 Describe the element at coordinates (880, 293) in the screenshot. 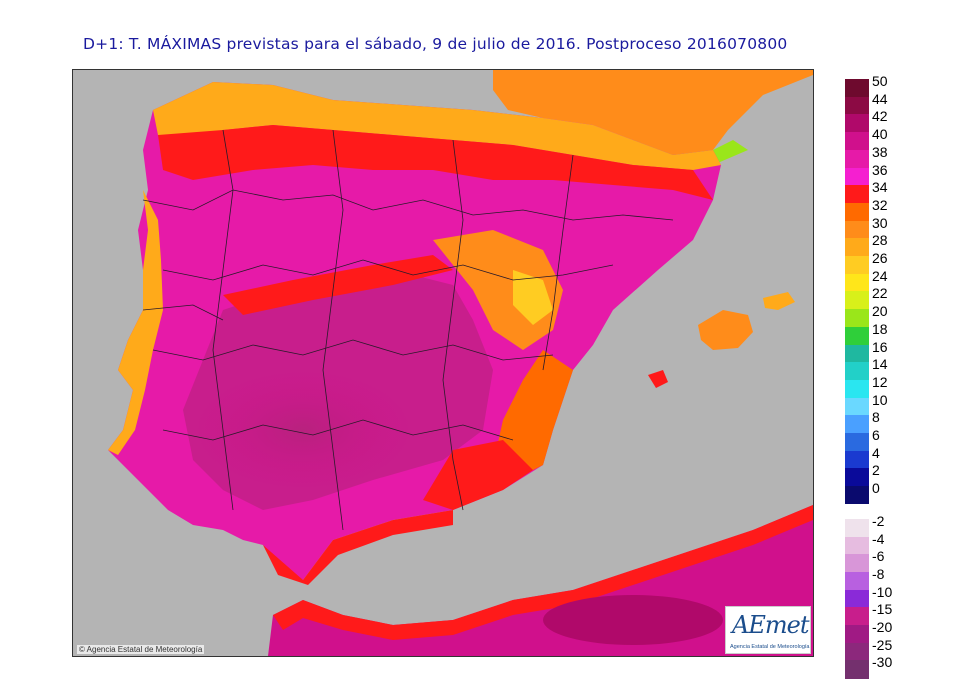

I see `legend-label: 22` at that location.